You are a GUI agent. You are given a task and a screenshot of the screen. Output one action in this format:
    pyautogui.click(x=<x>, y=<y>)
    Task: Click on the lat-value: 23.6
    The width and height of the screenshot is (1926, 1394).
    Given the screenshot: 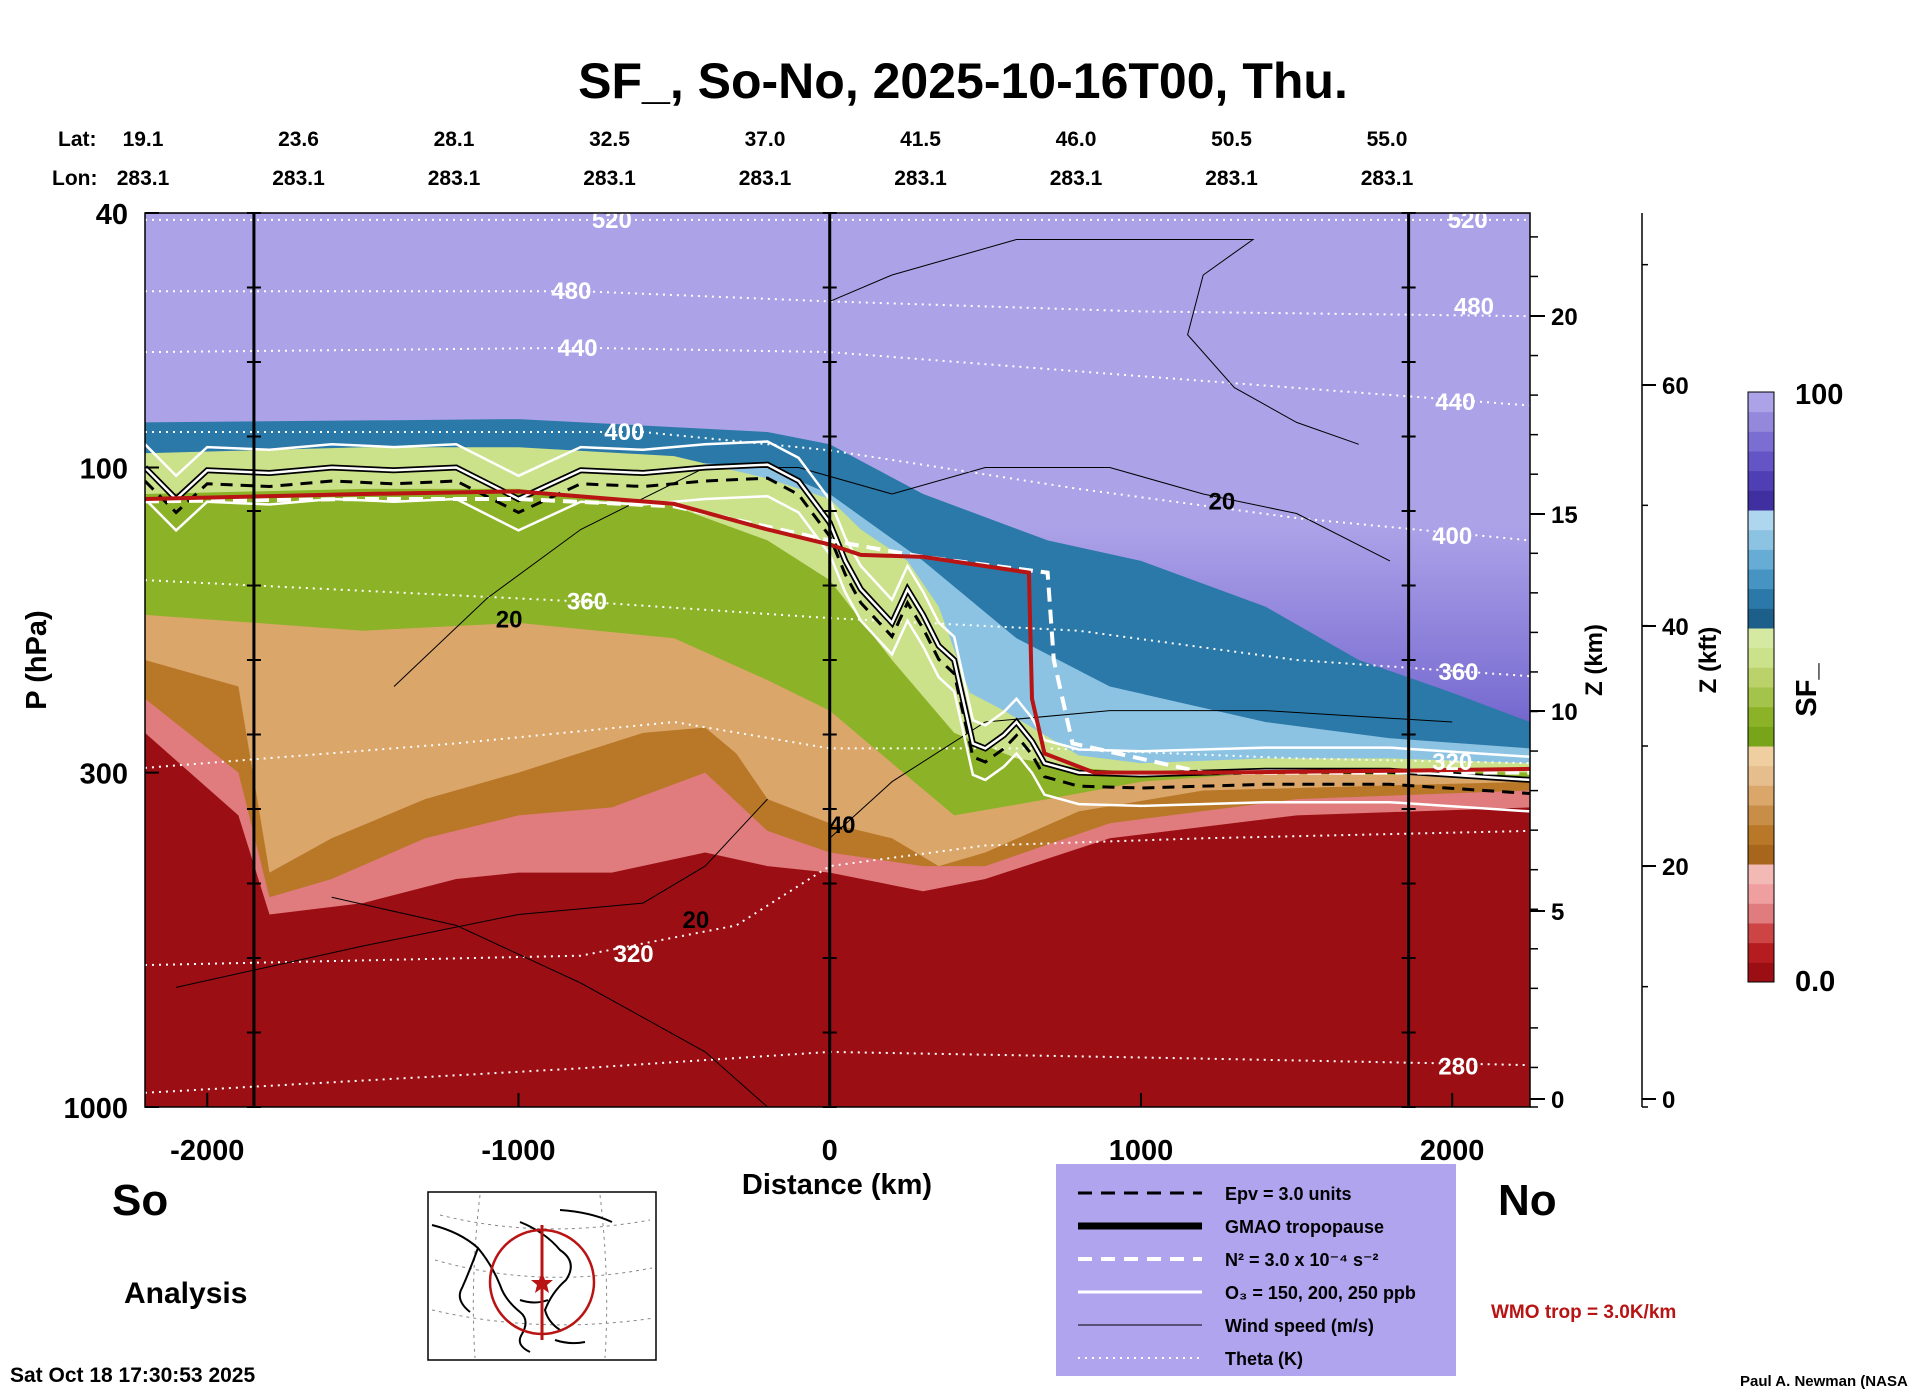 What is the action you would take?
    pyautogui.click(x=298, y=139)
    